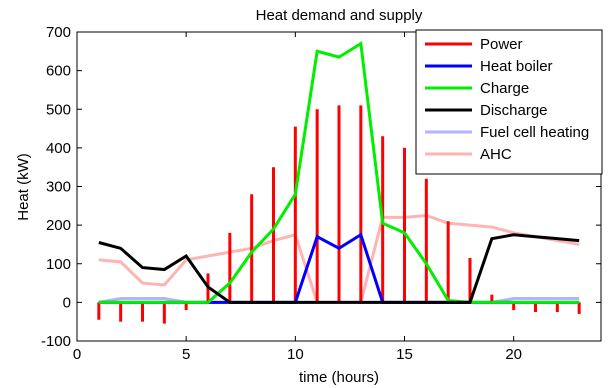 The height and width of the screenshot is (388, 611). What do you see at coordinates (58, 225) in the screenshot?
I see `y-tick-label-200: 200` at bounding box center [58, 225].